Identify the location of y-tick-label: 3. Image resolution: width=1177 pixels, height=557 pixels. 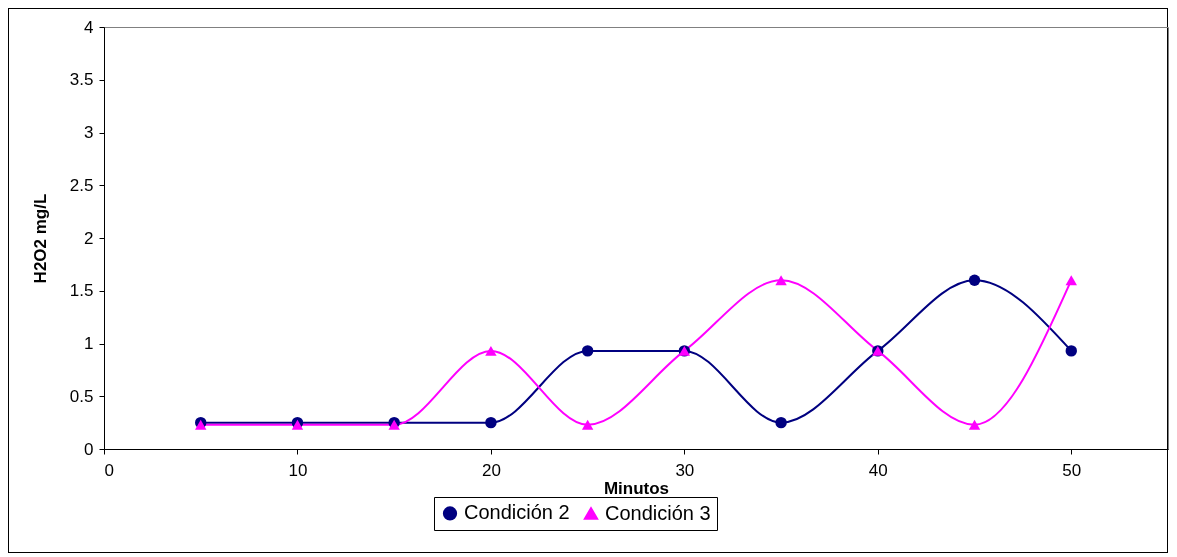
(89, 132).